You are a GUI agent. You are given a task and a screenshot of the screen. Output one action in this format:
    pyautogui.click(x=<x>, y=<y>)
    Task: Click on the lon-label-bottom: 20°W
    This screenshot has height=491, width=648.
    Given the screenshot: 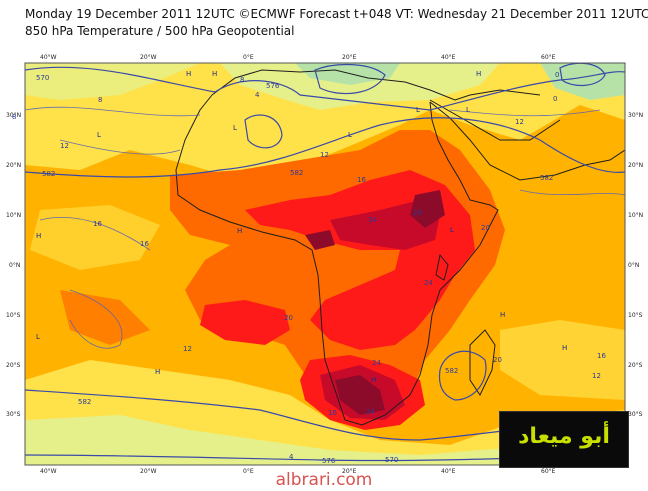 What is the action you would take?
    pyautogui.click(x=148, y=471)
    